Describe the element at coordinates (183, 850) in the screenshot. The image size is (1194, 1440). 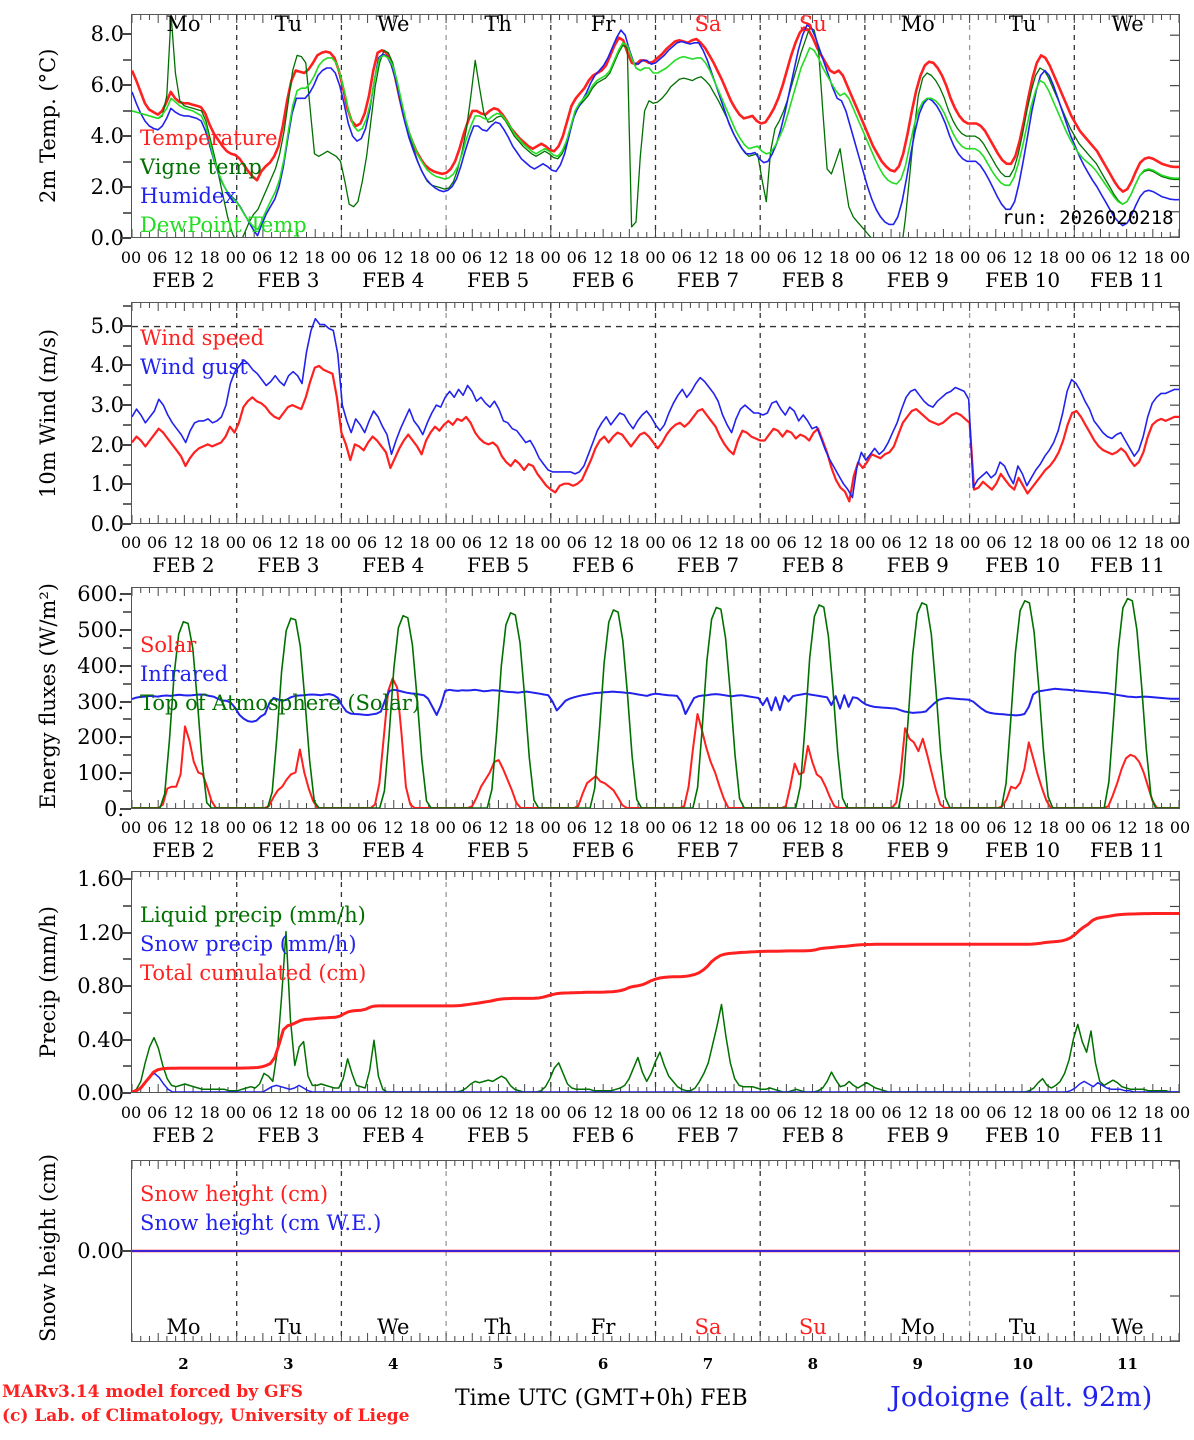
I see `date-label: FEB 2` at that location.